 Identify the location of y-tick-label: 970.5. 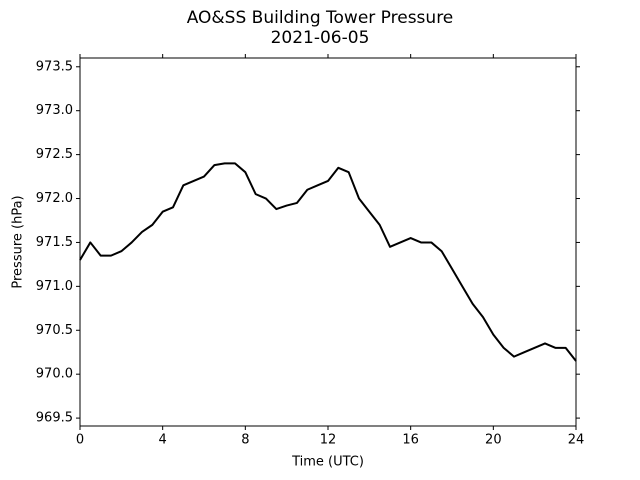
(54, 330).